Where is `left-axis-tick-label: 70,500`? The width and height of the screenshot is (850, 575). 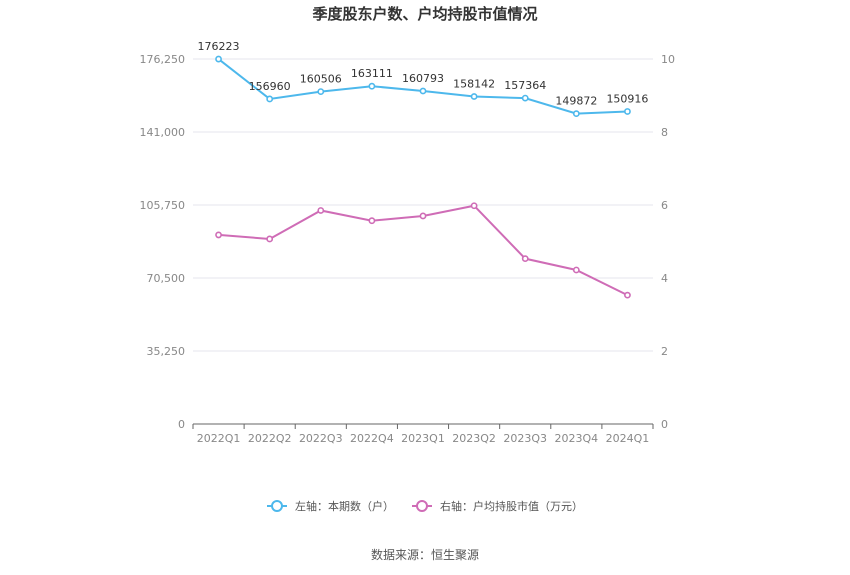 left-axis-tick-label: 70,500 is located at coordinates (166, 278).